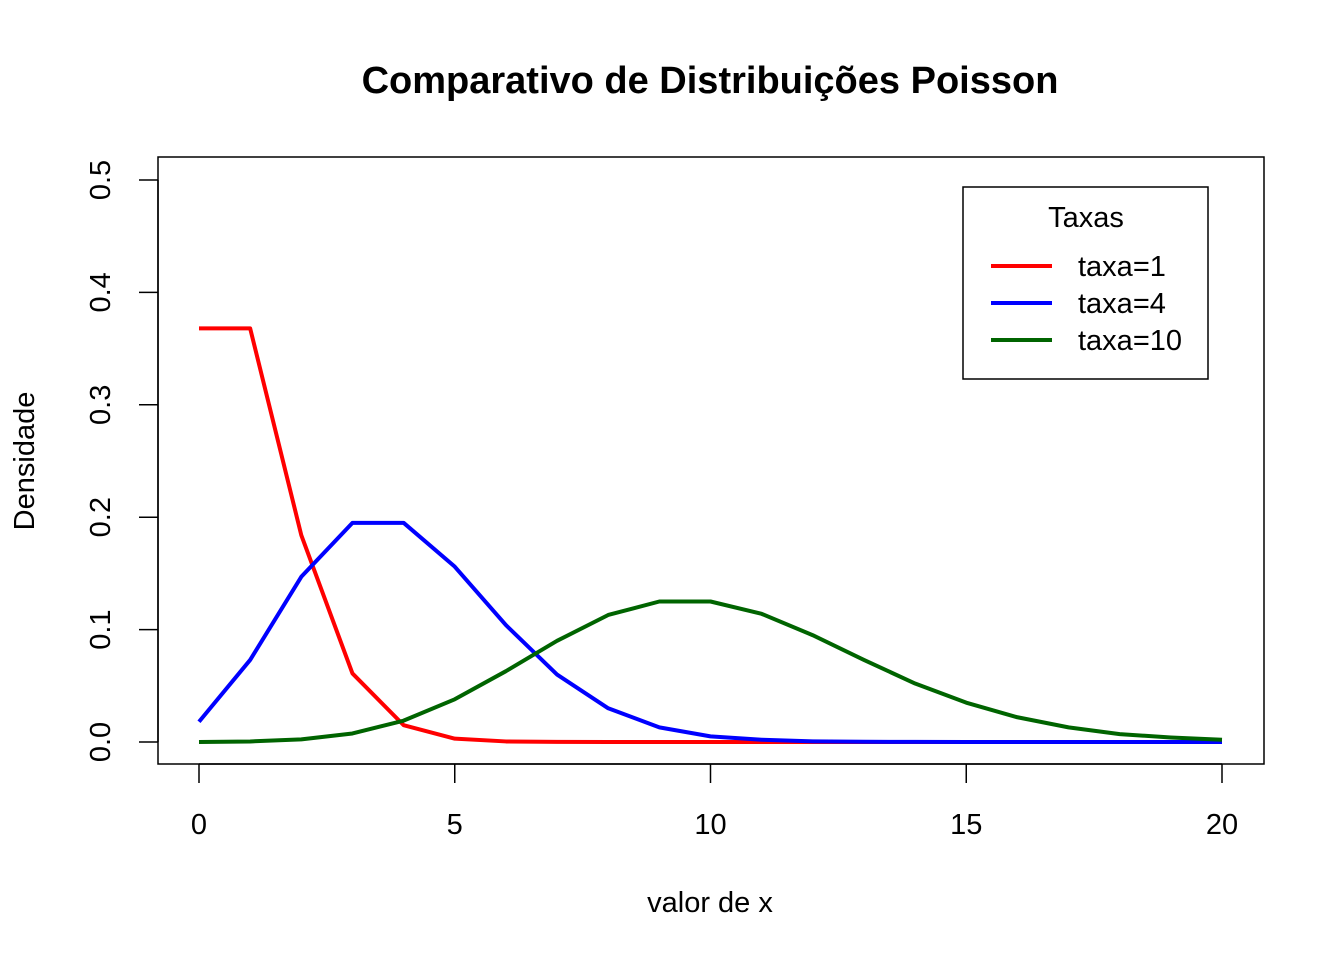  What do you see at coordinates (710, 903) in the screenshot?
I see `x-axis-label: valor de x` at bounding box center [710, 903].